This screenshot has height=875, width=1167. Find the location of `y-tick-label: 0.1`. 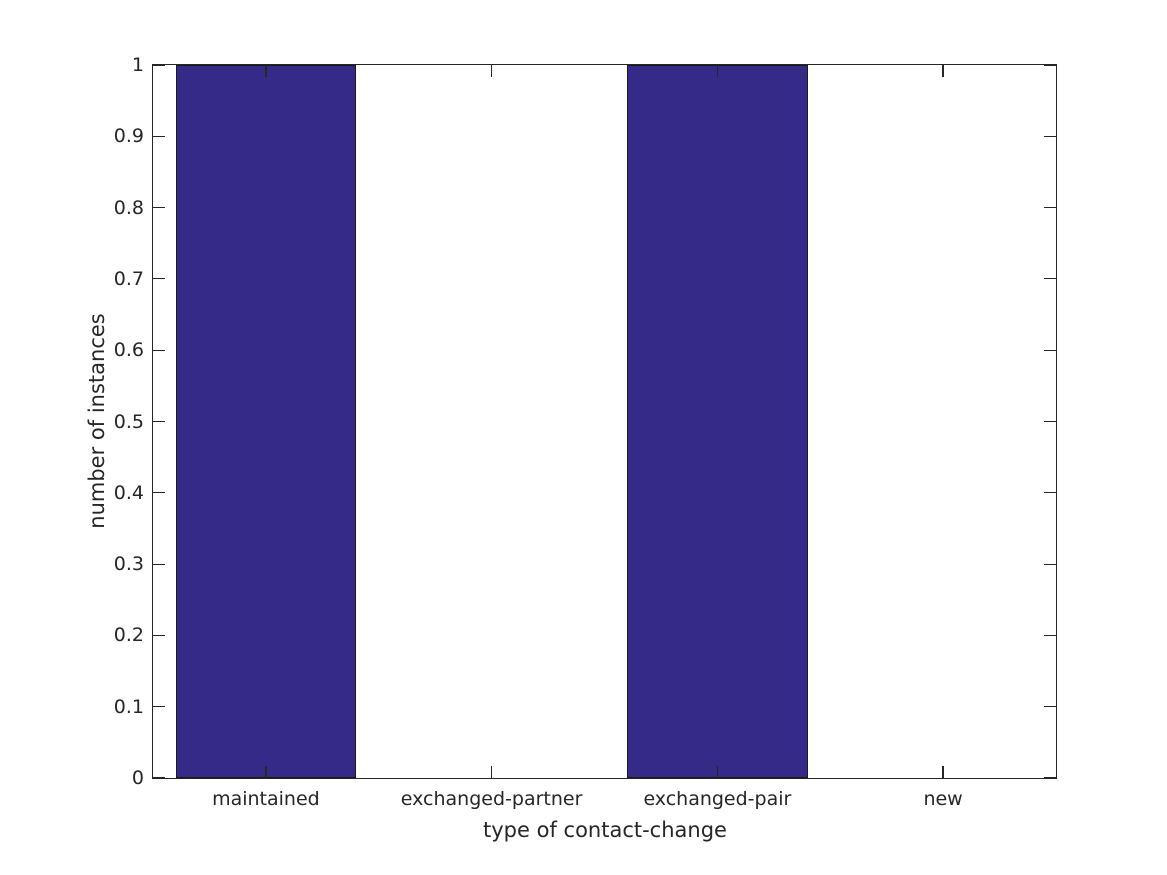

y-tick-label: 0.1 is located at coordinates (128, 706).